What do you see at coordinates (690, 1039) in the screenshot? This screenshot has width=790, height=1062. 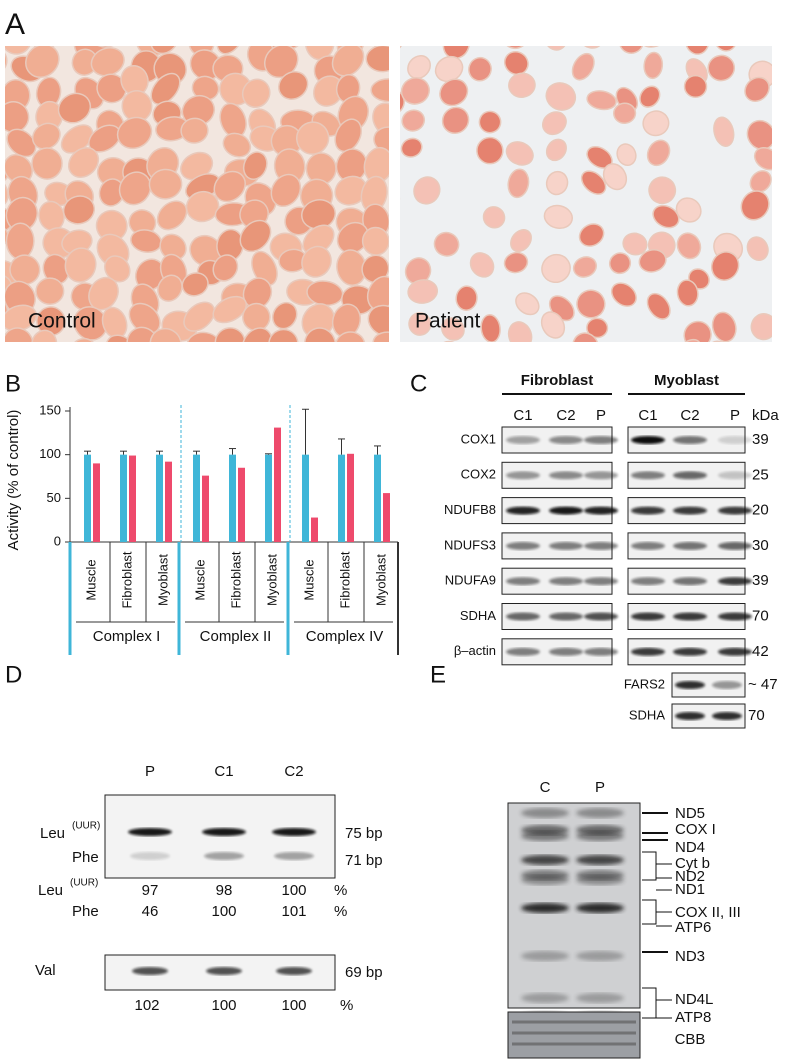 I see `loading-label: CBB` at bounding box center [690, 1039].